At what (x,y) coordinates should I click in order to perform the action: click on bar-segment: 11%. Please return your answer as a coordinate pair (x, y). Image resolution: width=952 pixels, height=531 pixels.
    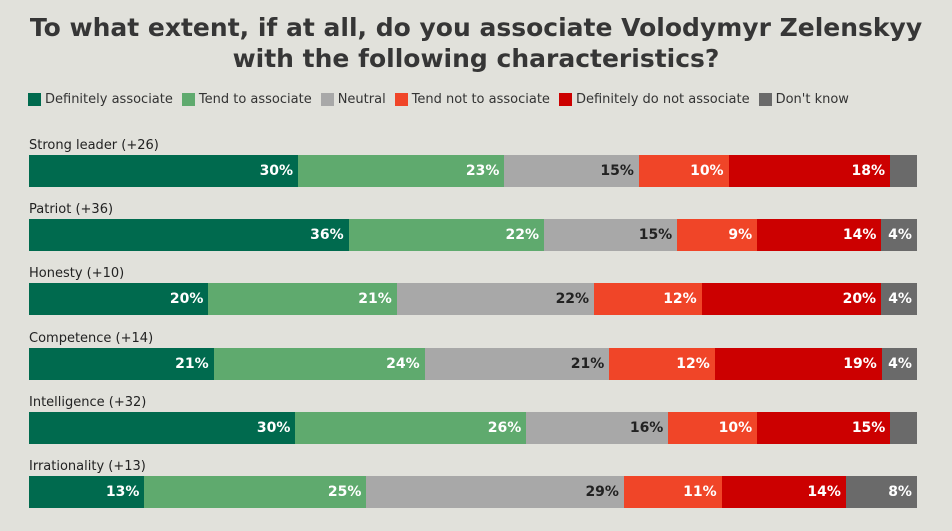
    Looking at the image, I should click on (672, 492).